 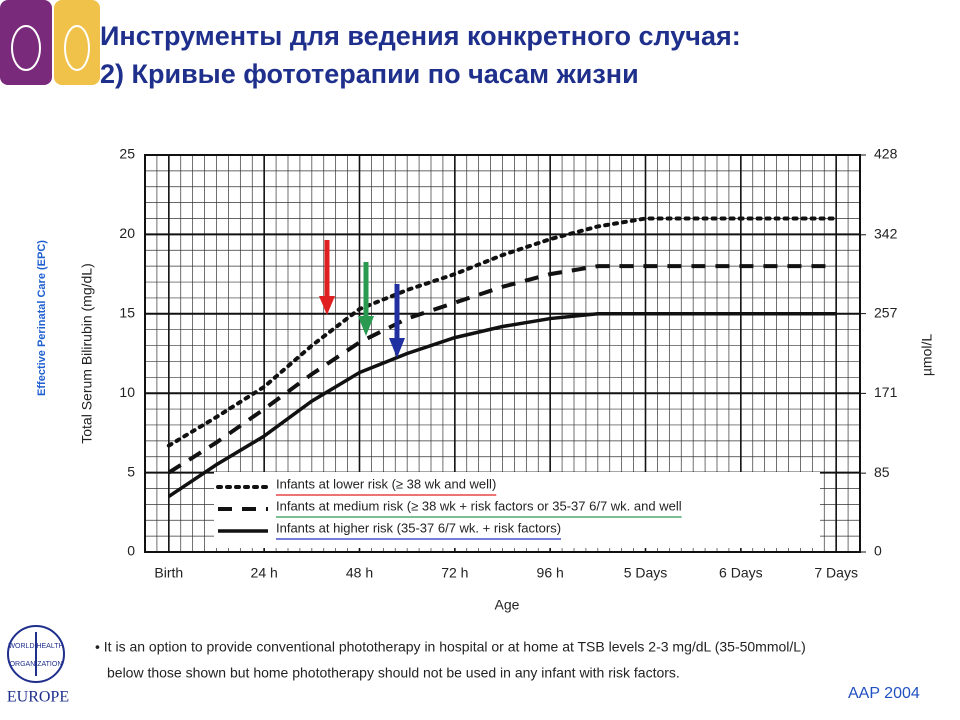 What do you see at coordinates (454, 573) in the screenshot?
I see `x-tick-label: 72 h` at bounding box center [454, 573].